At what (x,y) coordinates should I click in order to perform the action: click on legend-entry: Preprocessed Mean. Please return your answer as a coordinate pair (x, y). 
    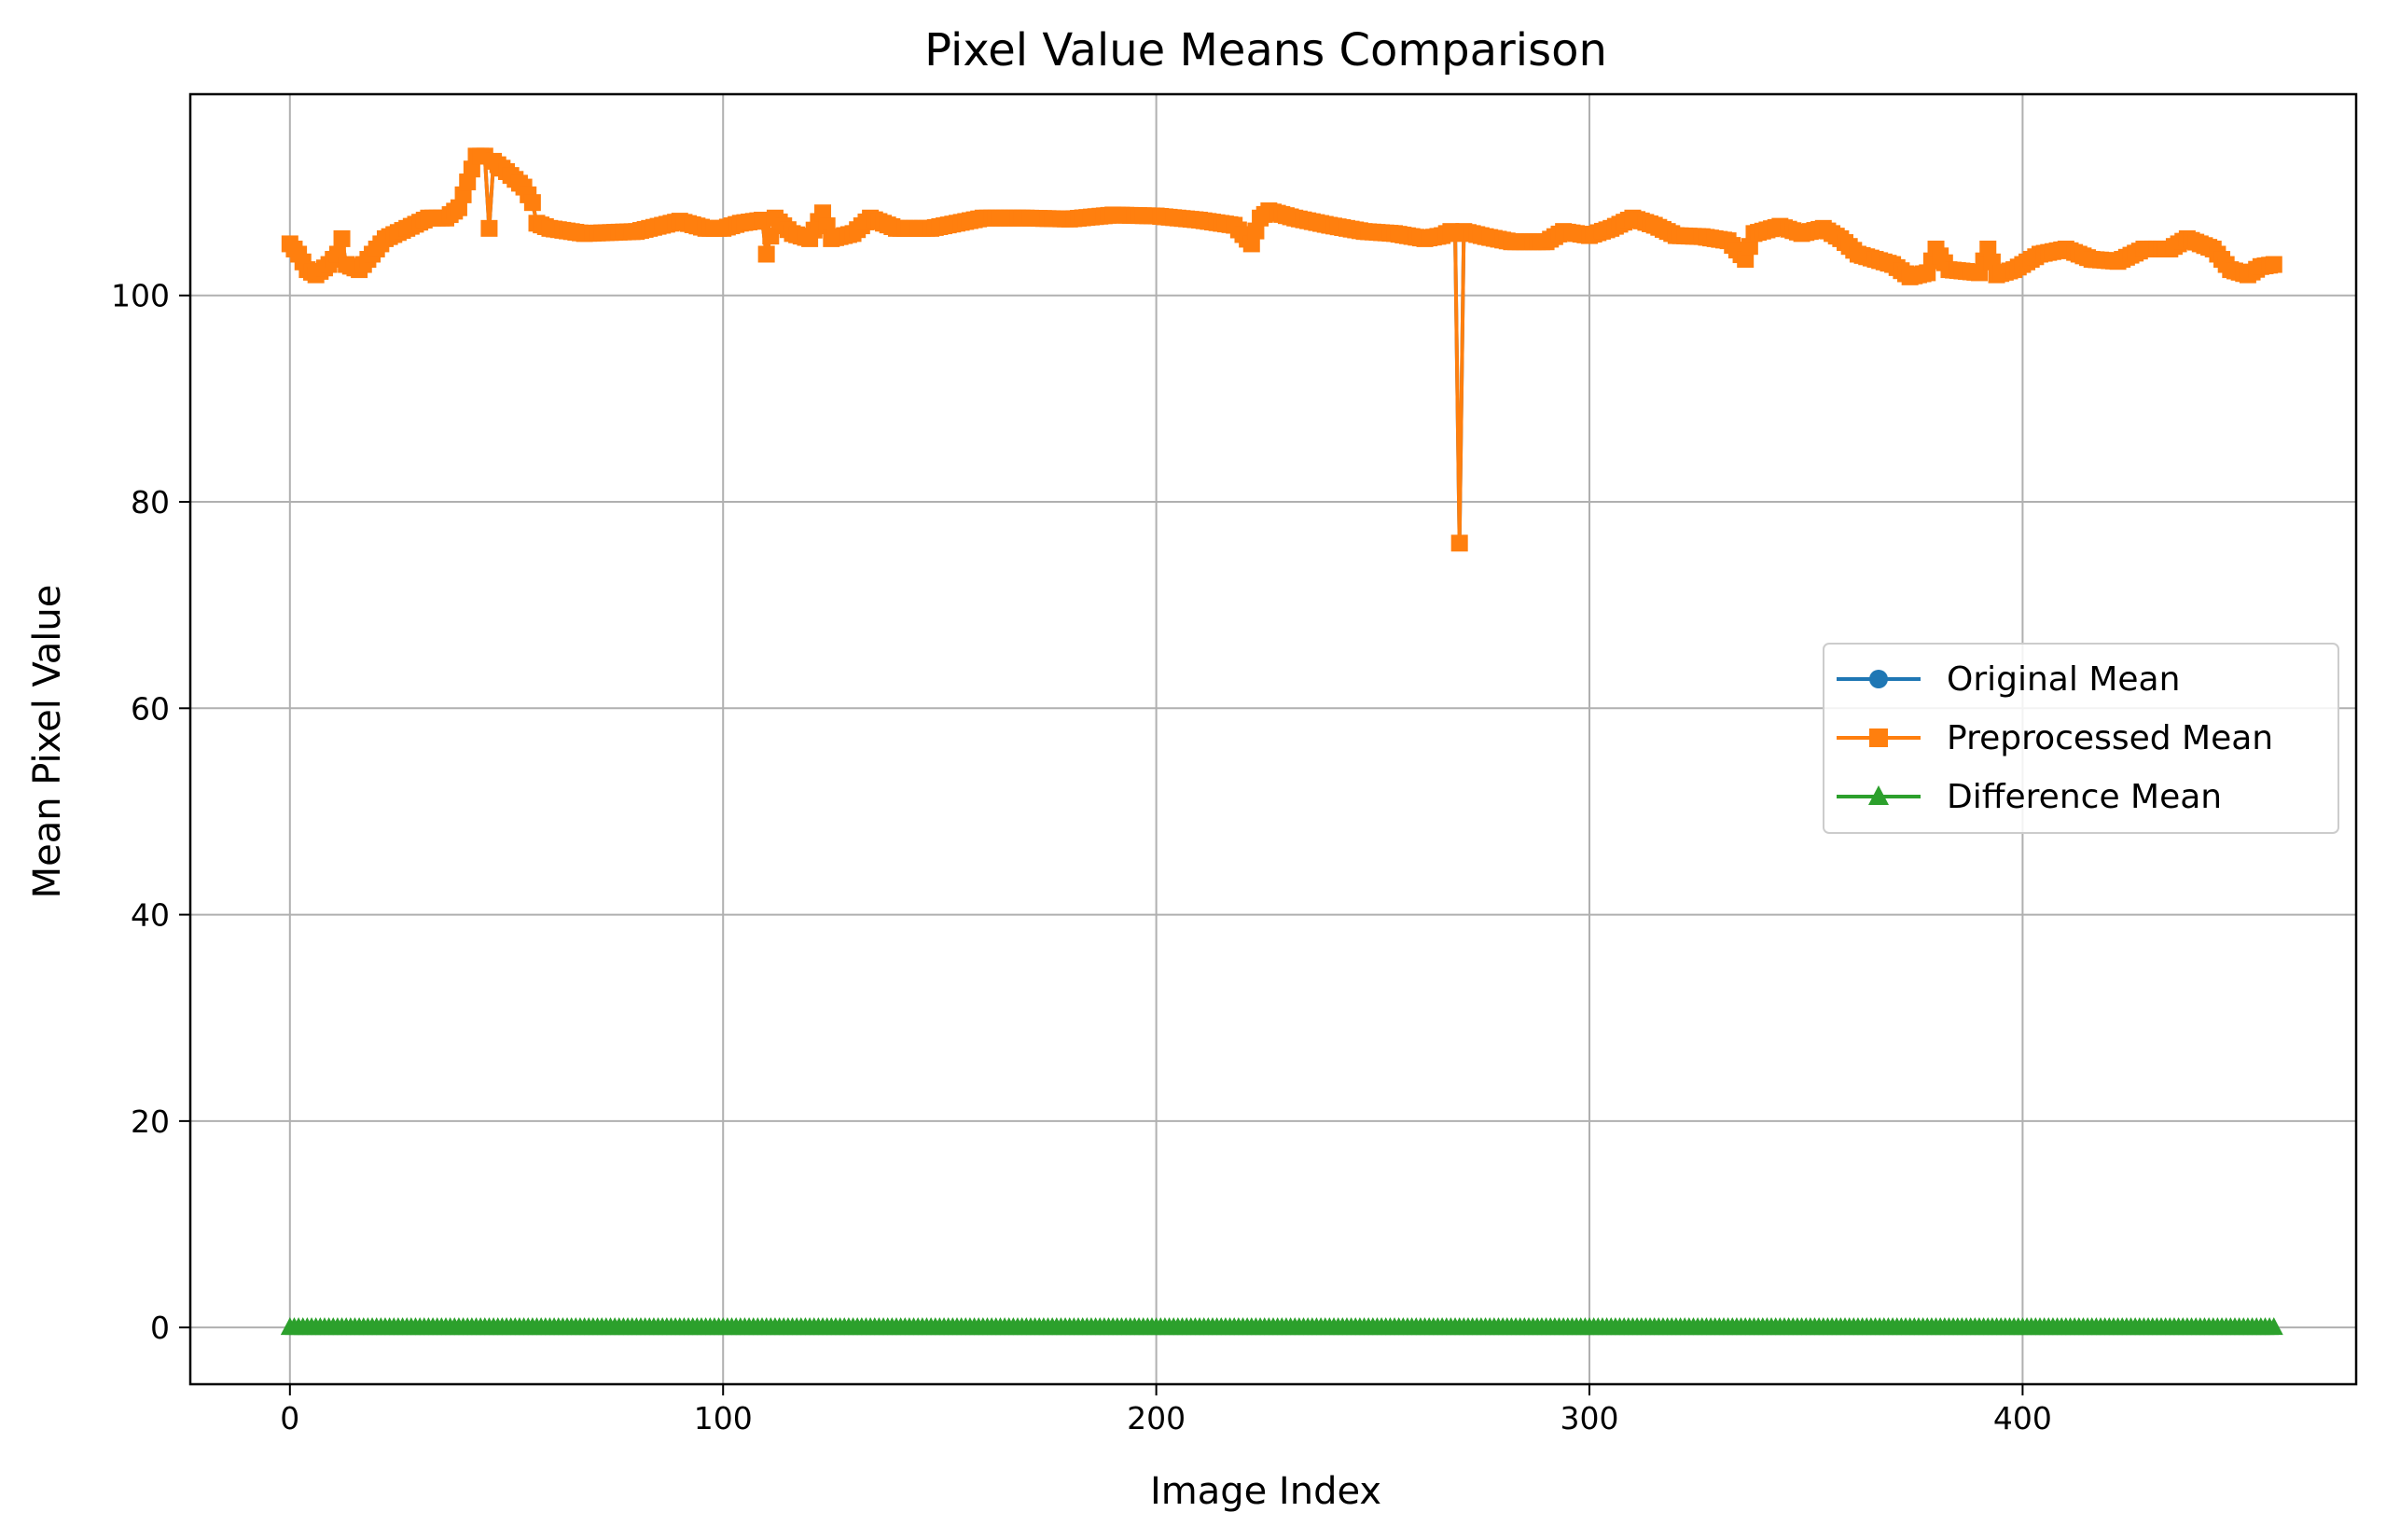
    Looking at the image, I should click on (2055, 738).